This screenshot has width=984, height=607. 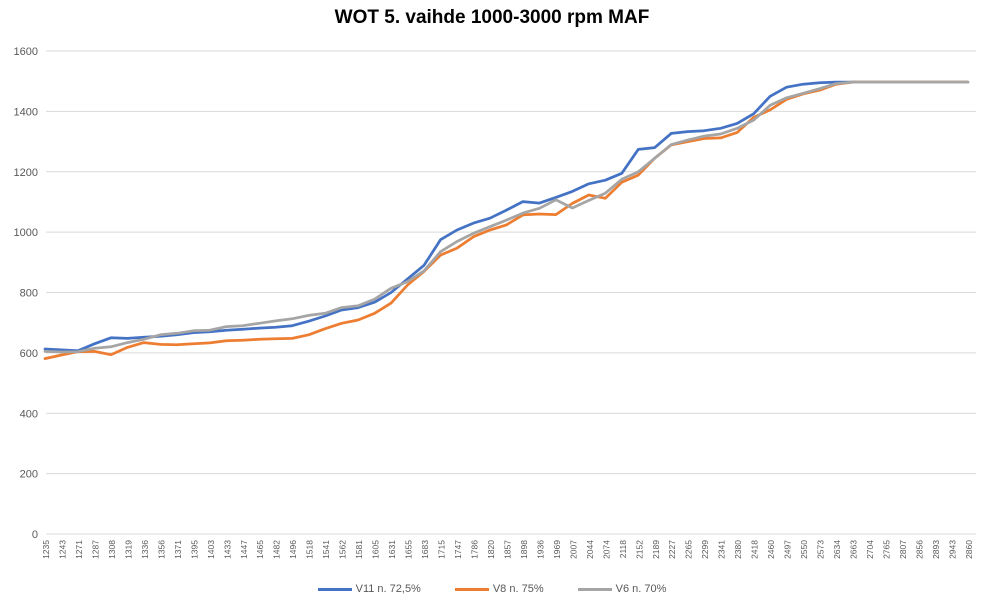 What do you see at coordinates (755, 549) in the screenshot?
I see `x-tick-label: 2418` at bounding box center [755, 549].